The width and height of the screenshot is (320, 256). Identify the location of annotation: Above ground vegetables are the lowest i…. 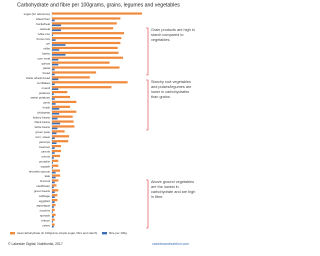
(173, 189).